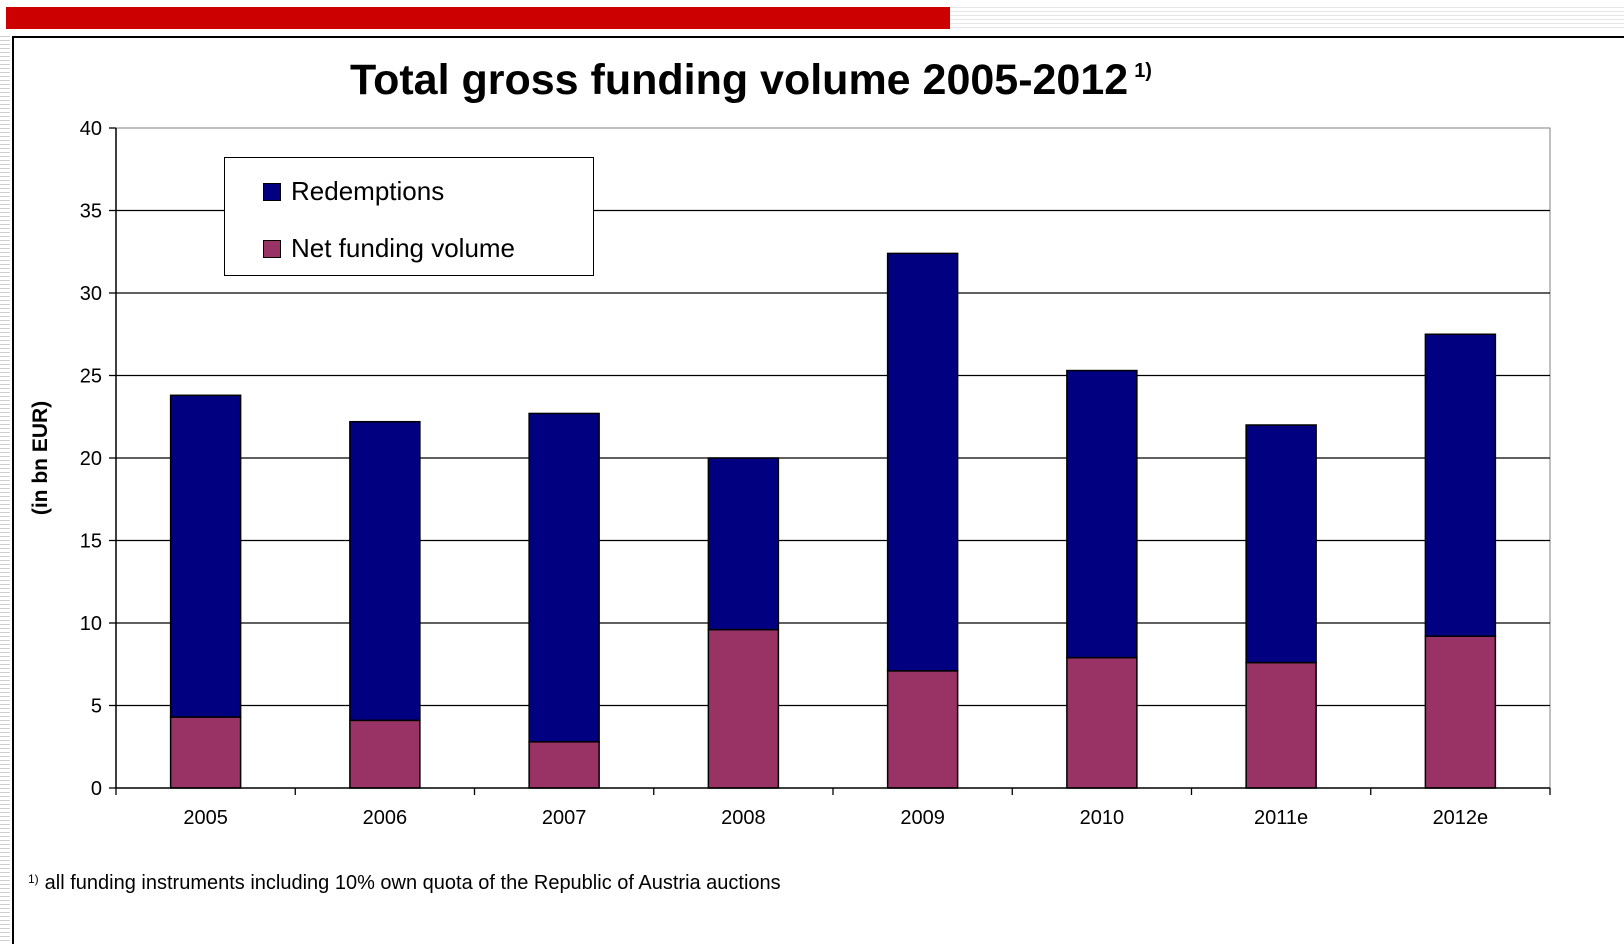  What do you see at coordinates (1281, 818) in the screenshot?
I see `x-tick-label-2011e: 2011e` at bounding box center [1281, 818].